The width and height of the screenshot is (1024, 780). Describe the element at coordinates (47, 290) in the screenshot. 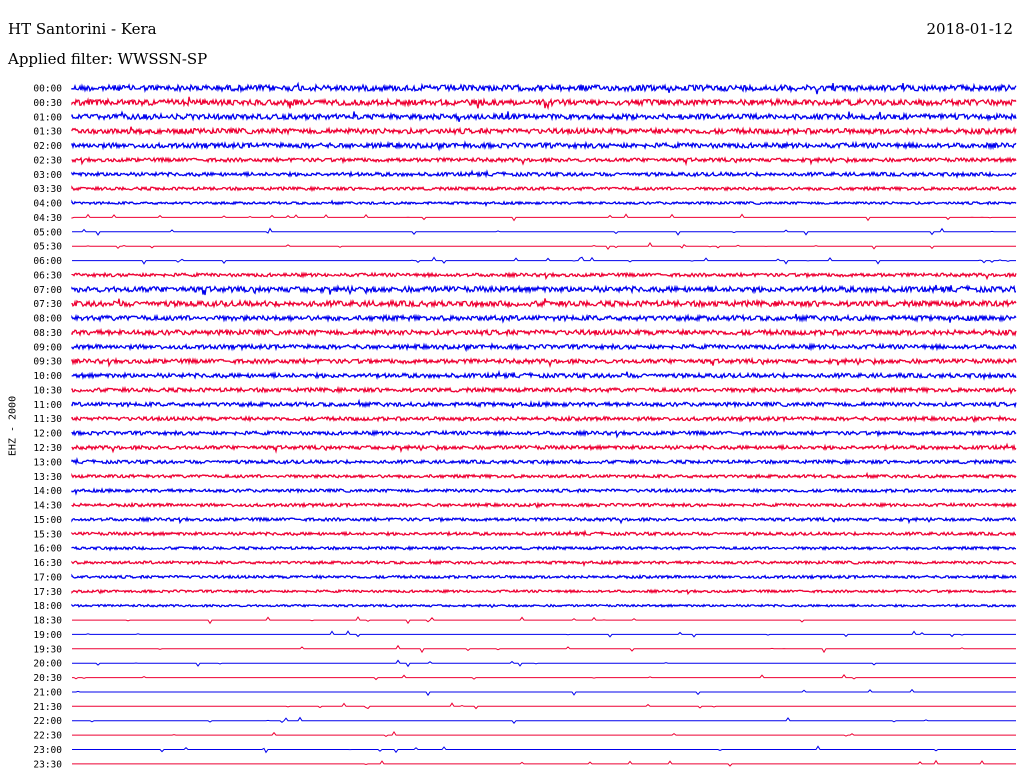

I see `row-time-label: 07:00` at that location.